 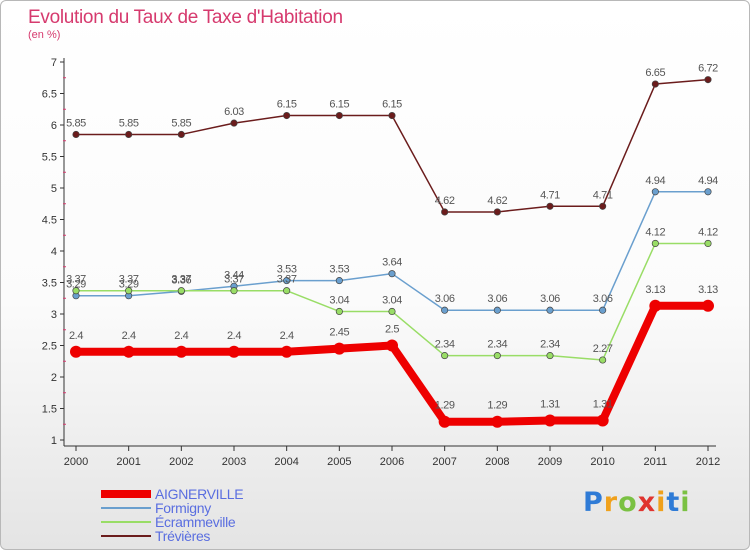 I want to click on data-label-aignerville: 1.31, so click(x=550, y=404).